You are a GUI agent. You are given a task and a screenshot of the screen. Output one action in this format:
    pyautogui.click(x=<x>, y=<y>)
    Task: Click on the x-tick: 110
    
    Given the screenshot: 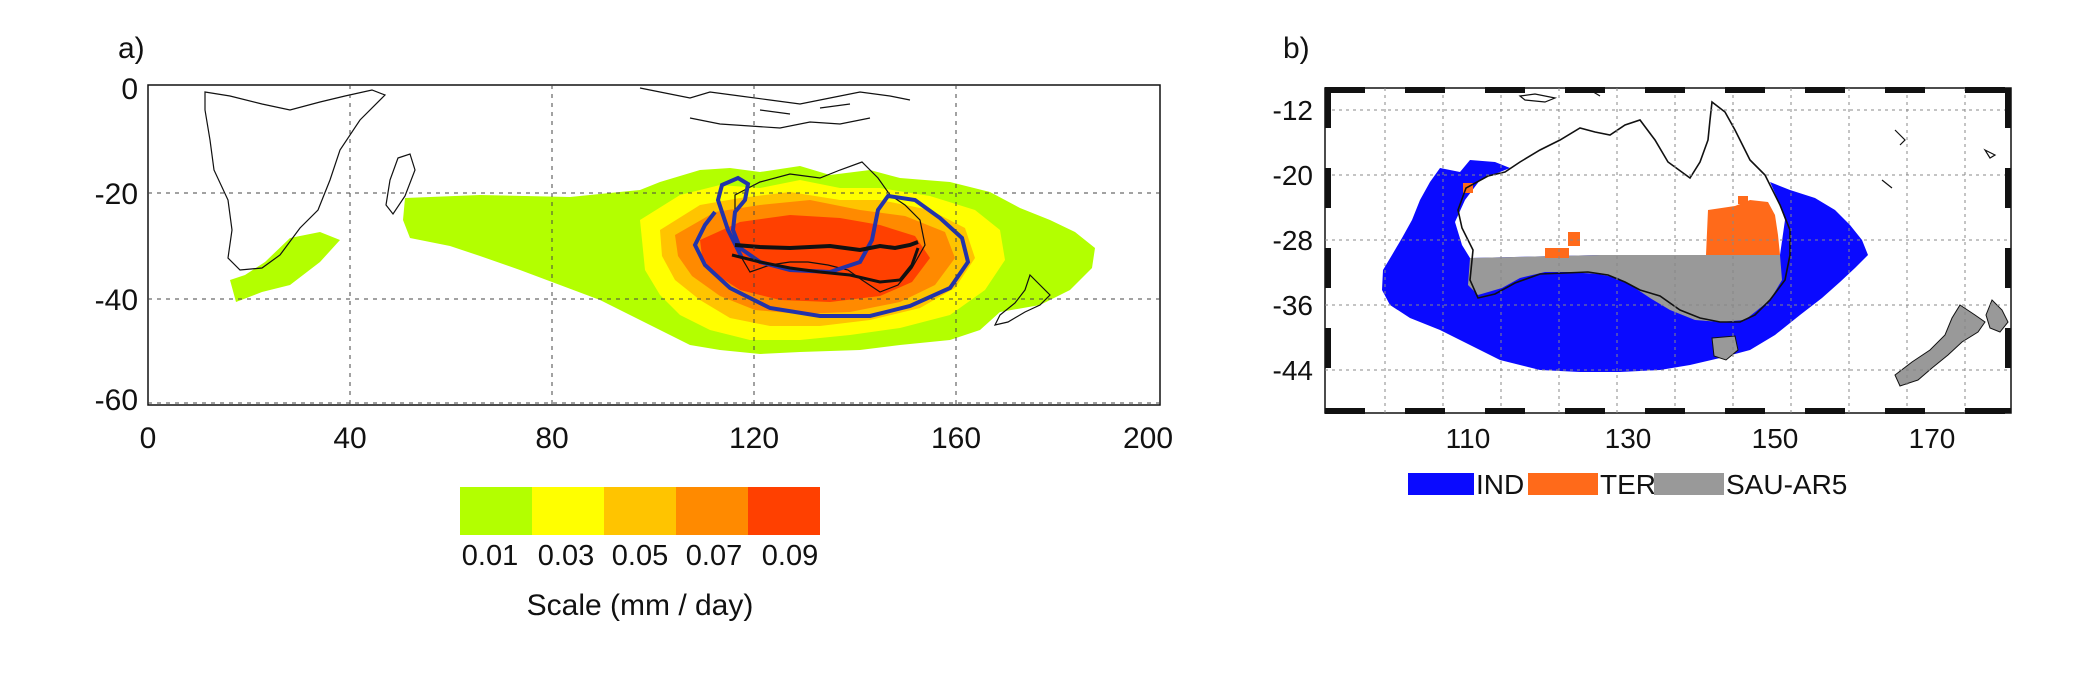 What is the action you would take?
    pyautogui.click(x=1468, y=438)
    